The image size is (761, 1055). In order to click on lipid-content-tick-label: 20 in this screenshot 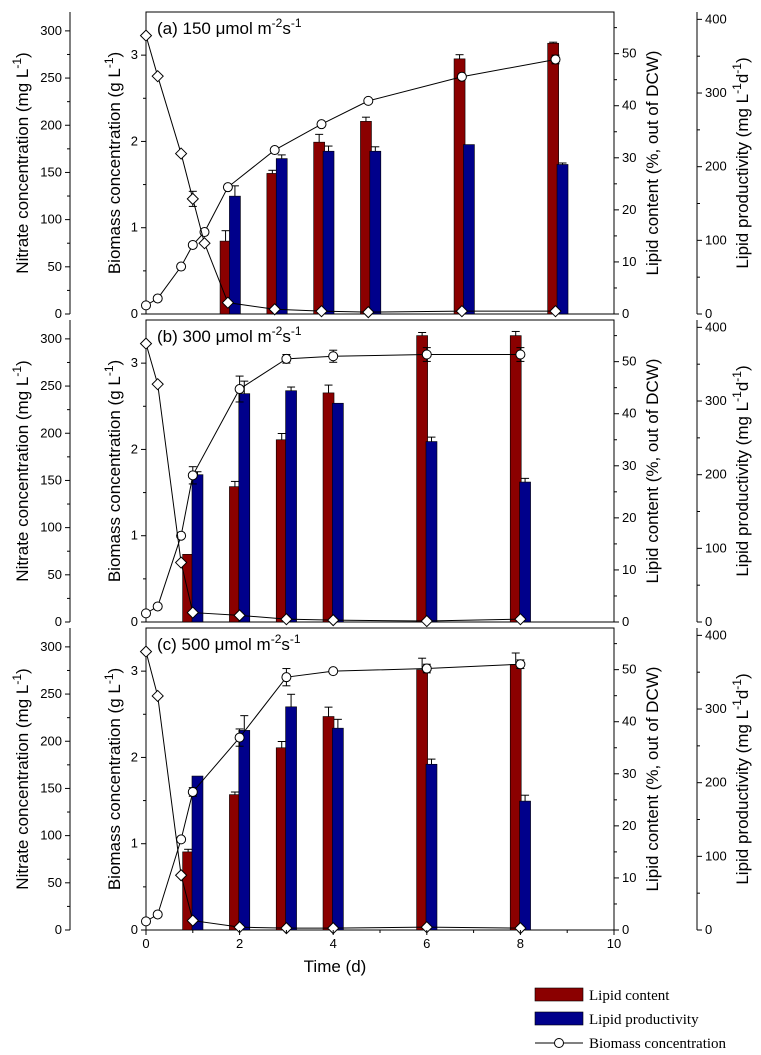, I will do `click(629, 209)`.